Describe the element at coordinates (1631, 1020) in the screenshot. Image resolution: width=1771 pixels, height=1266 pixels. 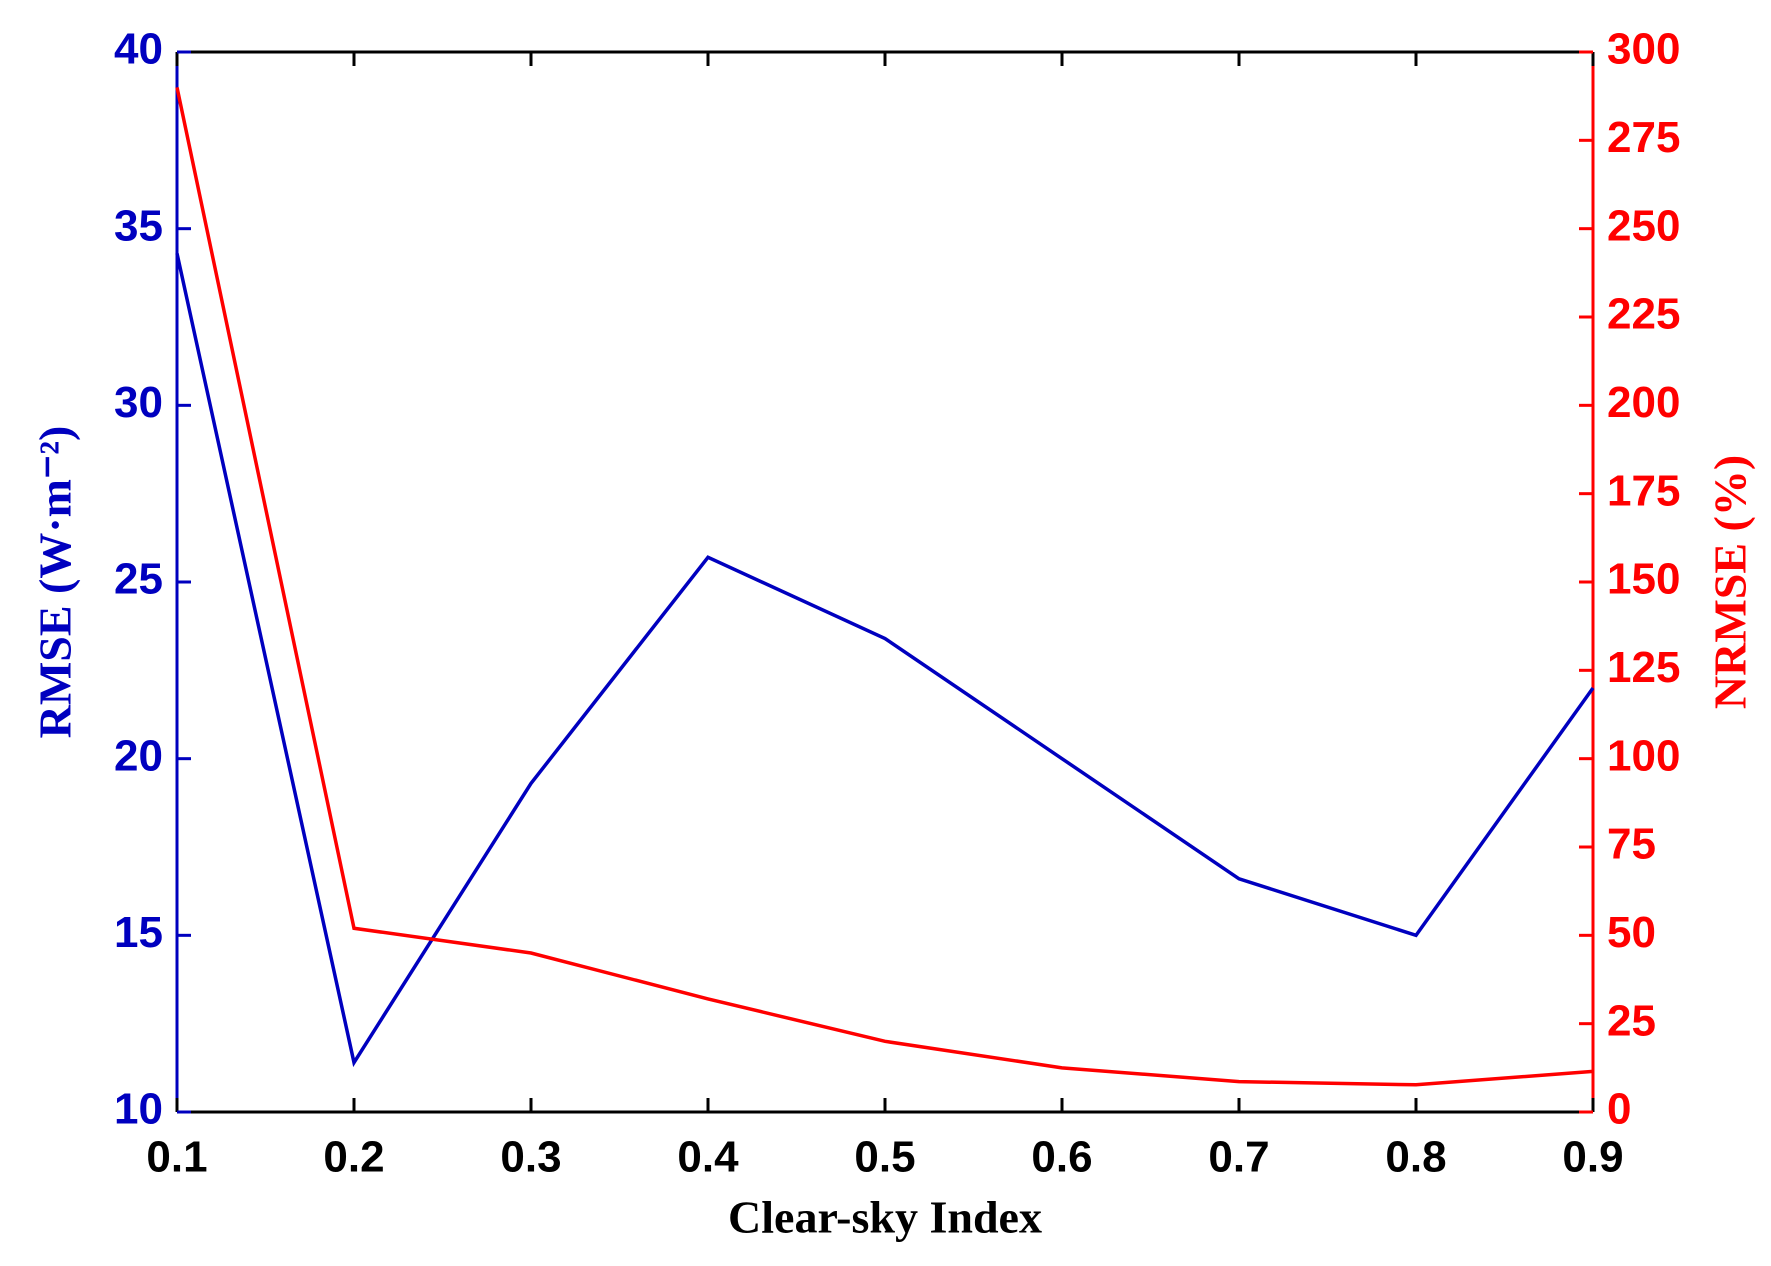
I see `y2-tick-label: 25` at that location.